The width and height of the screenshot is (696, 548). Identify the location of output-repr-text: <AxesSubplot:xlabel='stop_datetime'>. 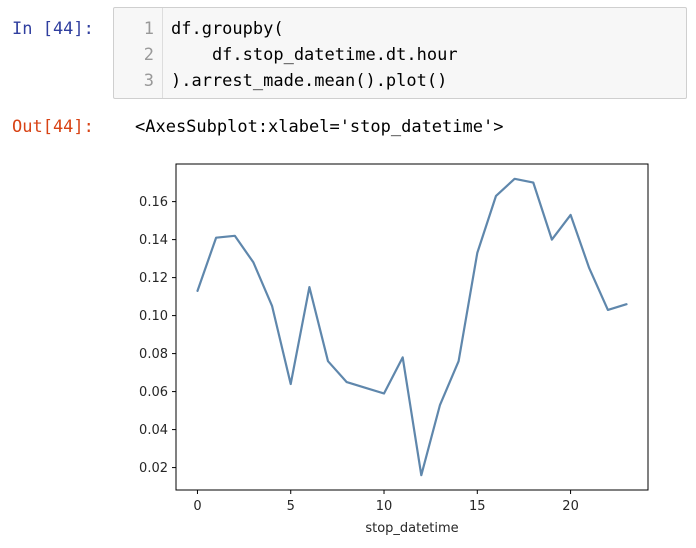
(319, 127).